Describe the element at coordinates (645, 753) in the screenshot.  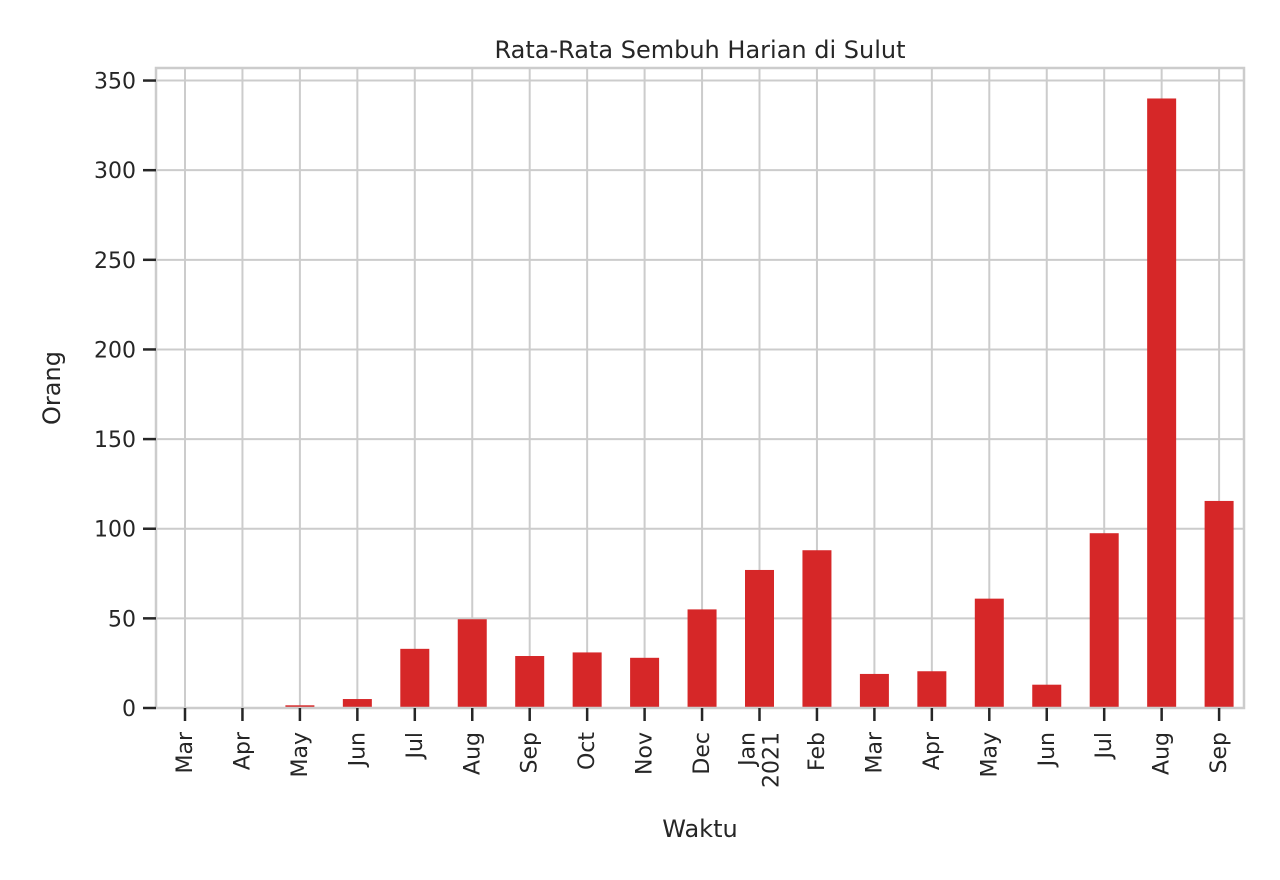
I see `x-tick-label: Nov` at that location.